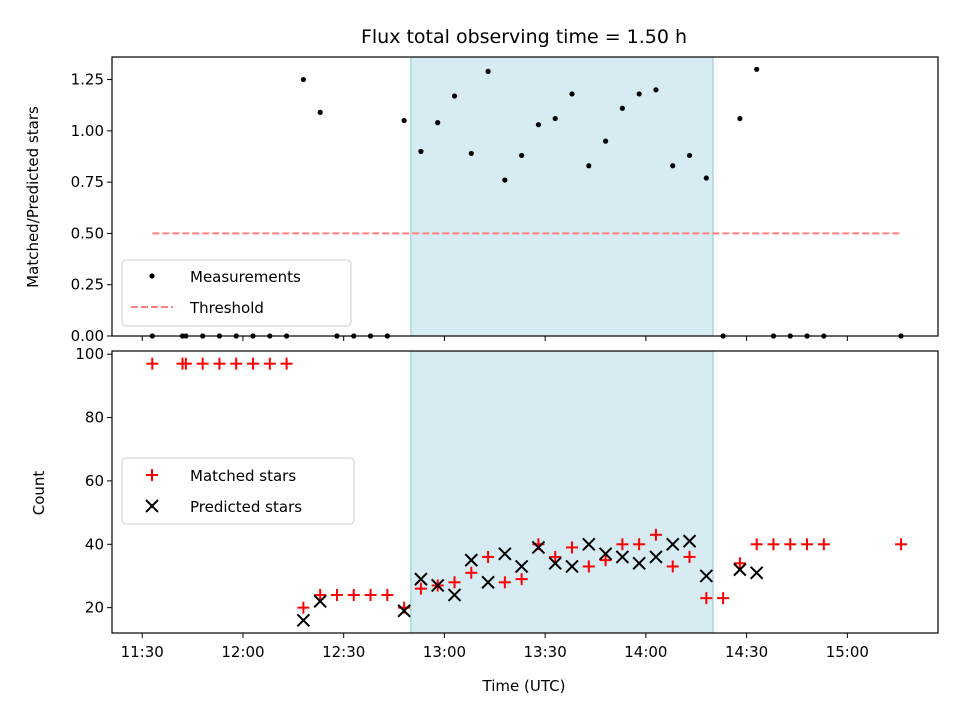 This screenshot has width=960, height=720. I want to click on bottom-y-tick-label: 40, so click(94, 544).